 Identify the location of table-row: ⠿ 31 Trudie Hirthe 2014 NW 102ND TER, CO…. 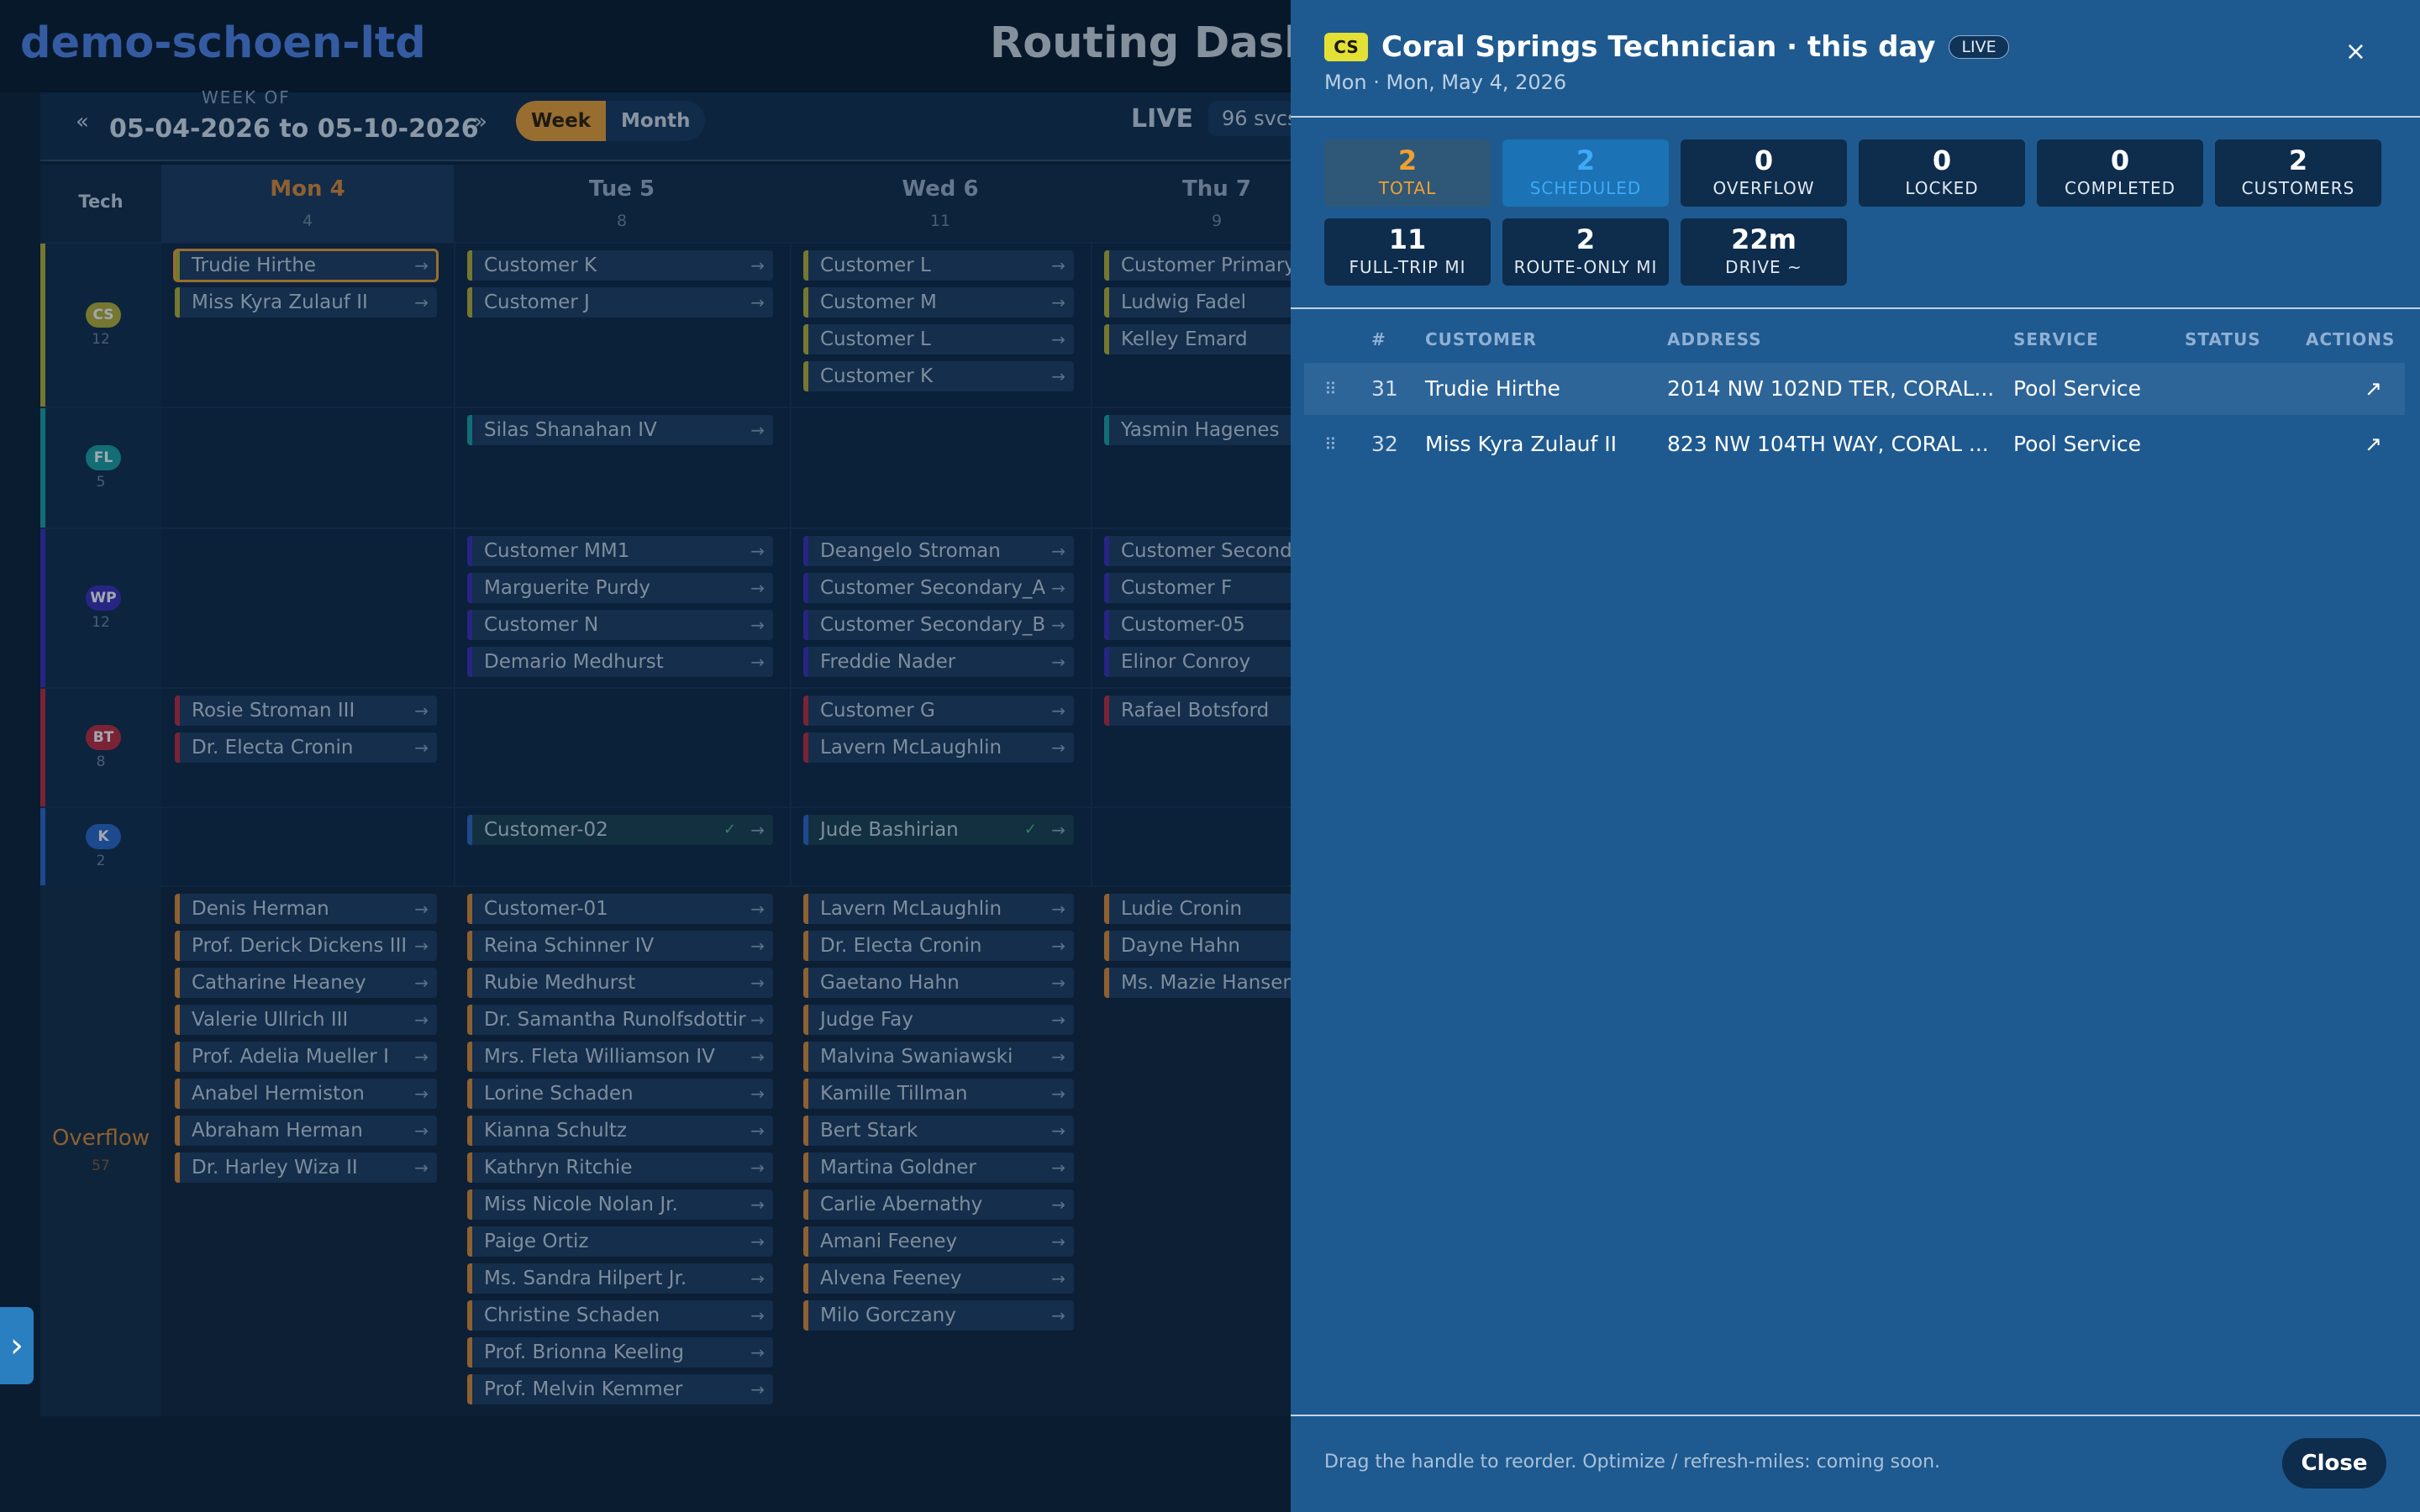
(1855, 389).